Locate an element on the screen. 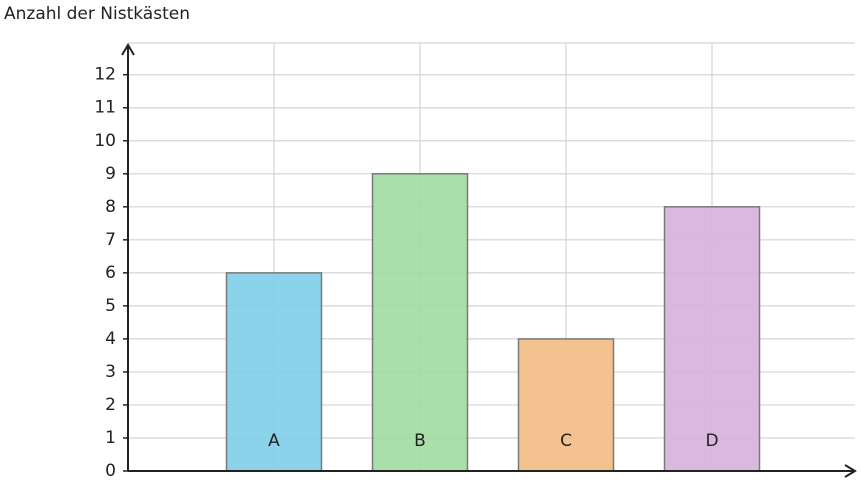 Image resolution: width=861 pixels, height=486 pixels. y-axis-label: Anzahl der Nistkästen is located at coordinates (97, 14).